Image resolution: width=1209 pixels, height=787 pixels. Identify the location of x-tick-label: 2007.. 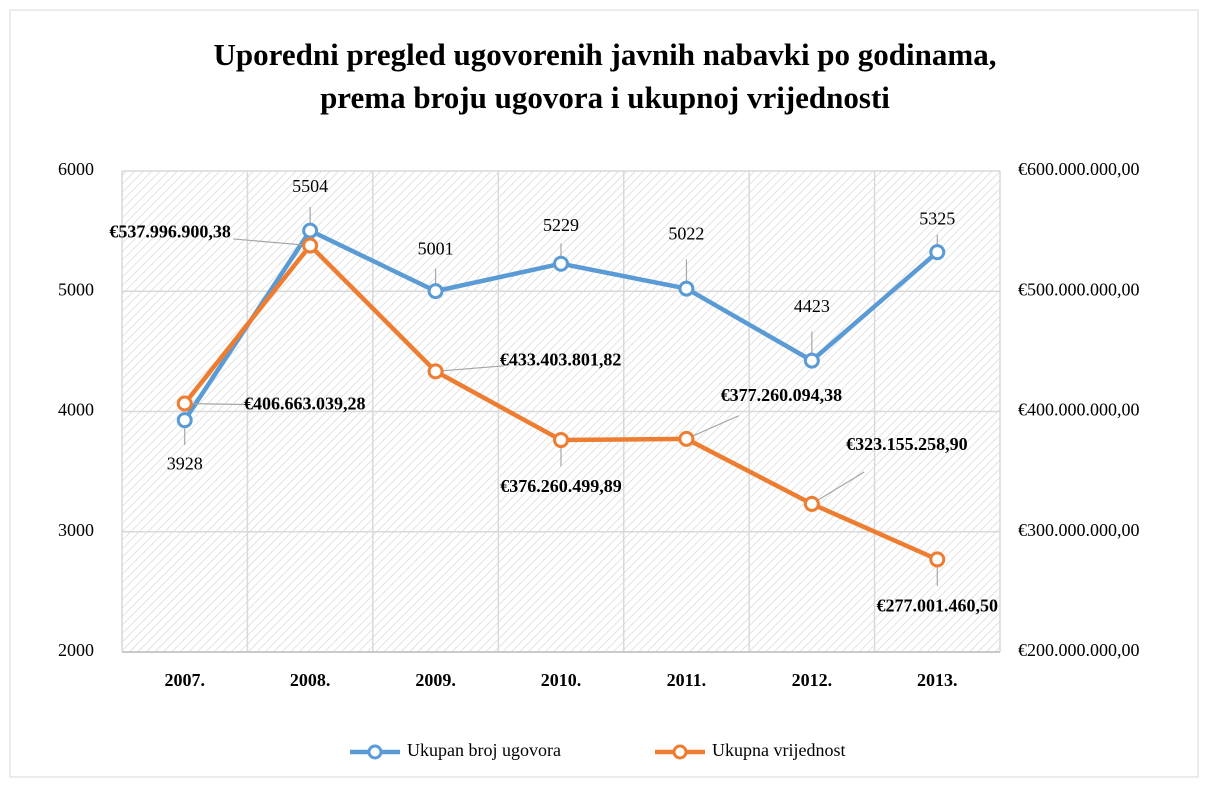
(184, 680).